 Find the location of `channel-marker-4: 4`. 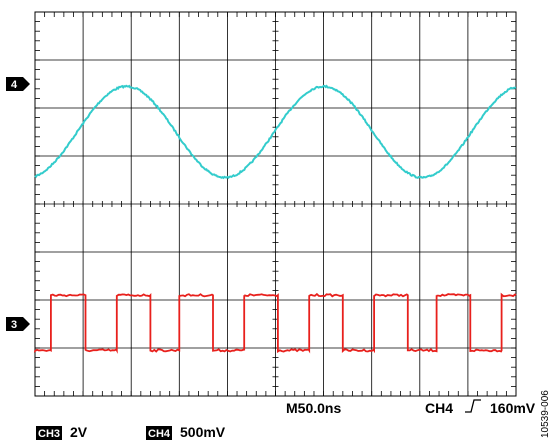

channel-marker-4: 4 is located at coordinates (18, 84).